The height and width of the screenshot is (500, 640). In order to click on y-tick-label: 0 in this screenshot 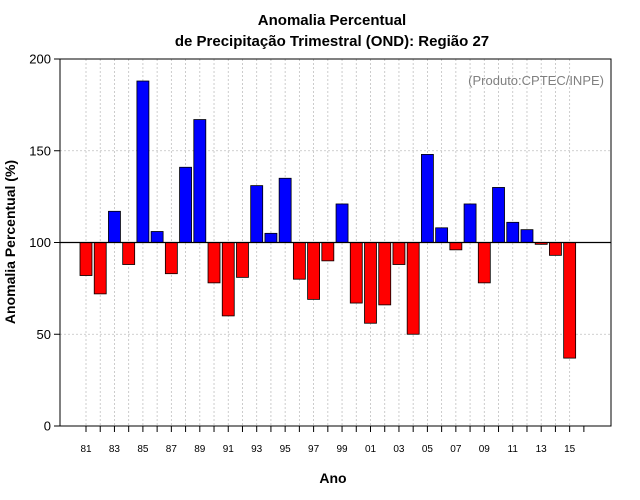, I will do `click(47, 426)`.